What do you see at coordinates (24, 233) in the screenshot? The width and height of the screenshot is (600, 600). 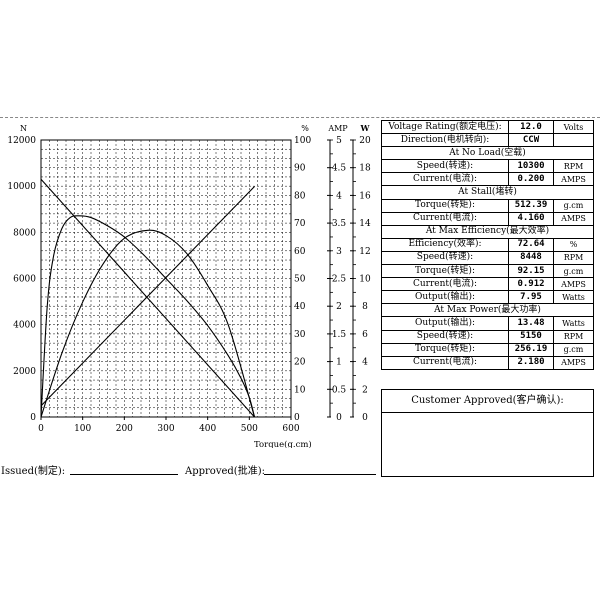 I see `speed-tick-label: 8000` at bounding box center [24, 233].